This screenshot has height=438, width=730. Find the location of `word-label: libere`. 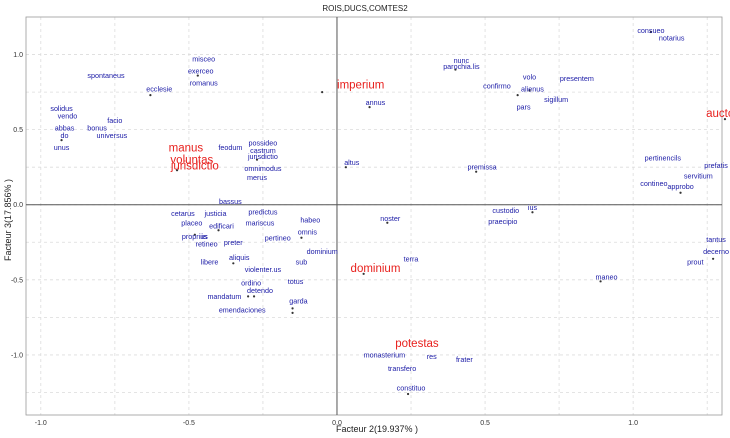

word-label: libere is located at coordinates (210, 261).